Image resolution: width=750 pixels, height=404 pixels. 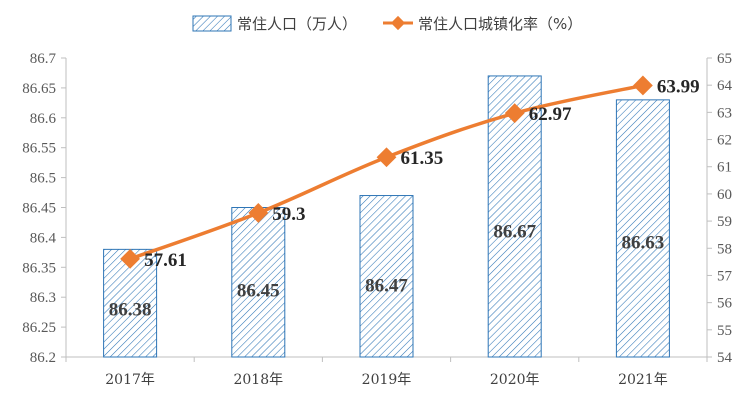 I want to click on x-tick-label: 2018年, so click(x=258, y=380).